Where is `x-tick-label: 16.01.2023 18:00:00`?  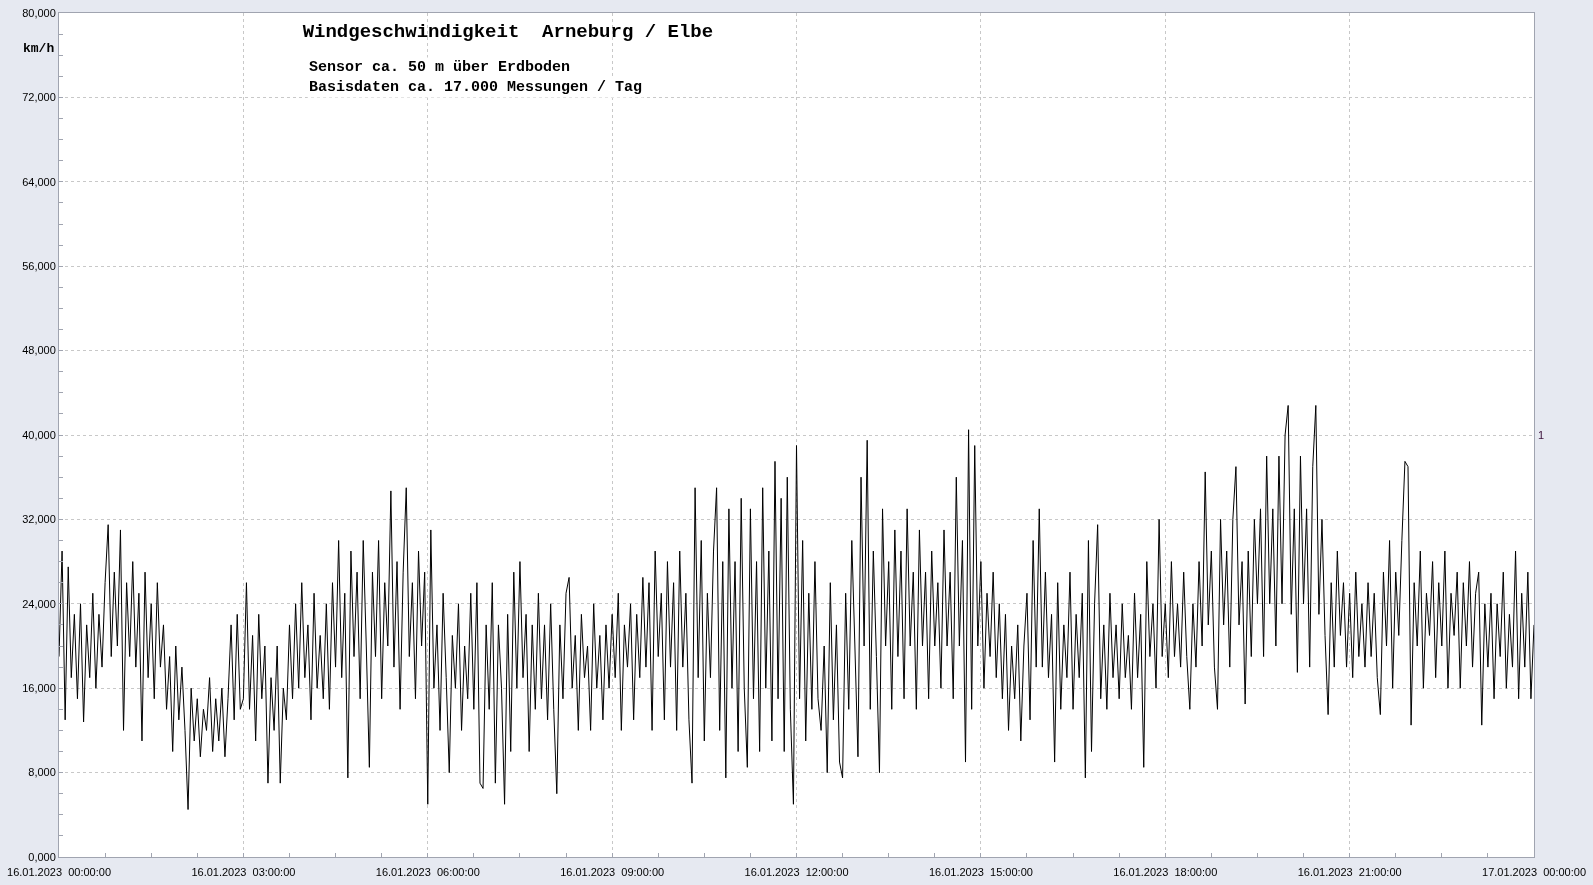 x-tick-label: 16.01.2023 18:00:00 is located at coordinates (1165, 872).